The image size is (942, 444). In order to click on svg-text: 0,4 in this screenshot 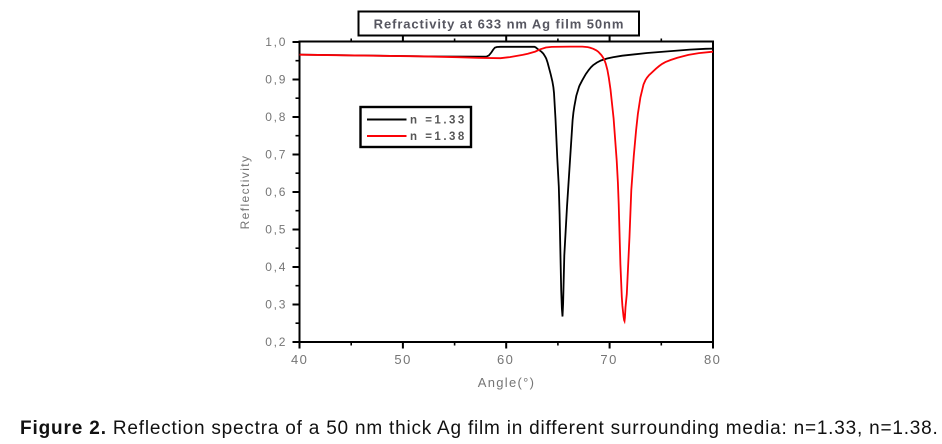, I will do `click(276, 267)`.